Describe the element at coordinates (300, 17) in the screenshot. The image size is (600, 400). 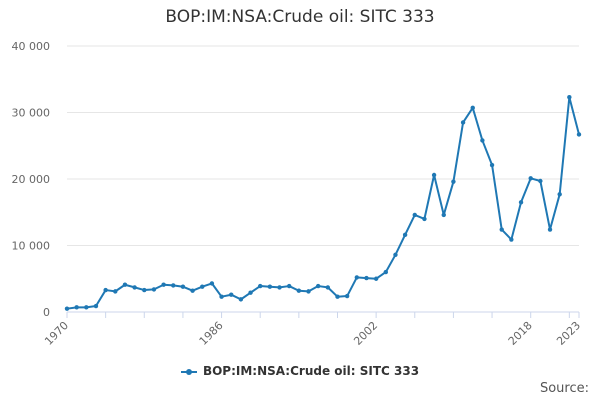
I see `chart-title: BOP:IM:NSA:Crude oil: SITC 333` at that location.